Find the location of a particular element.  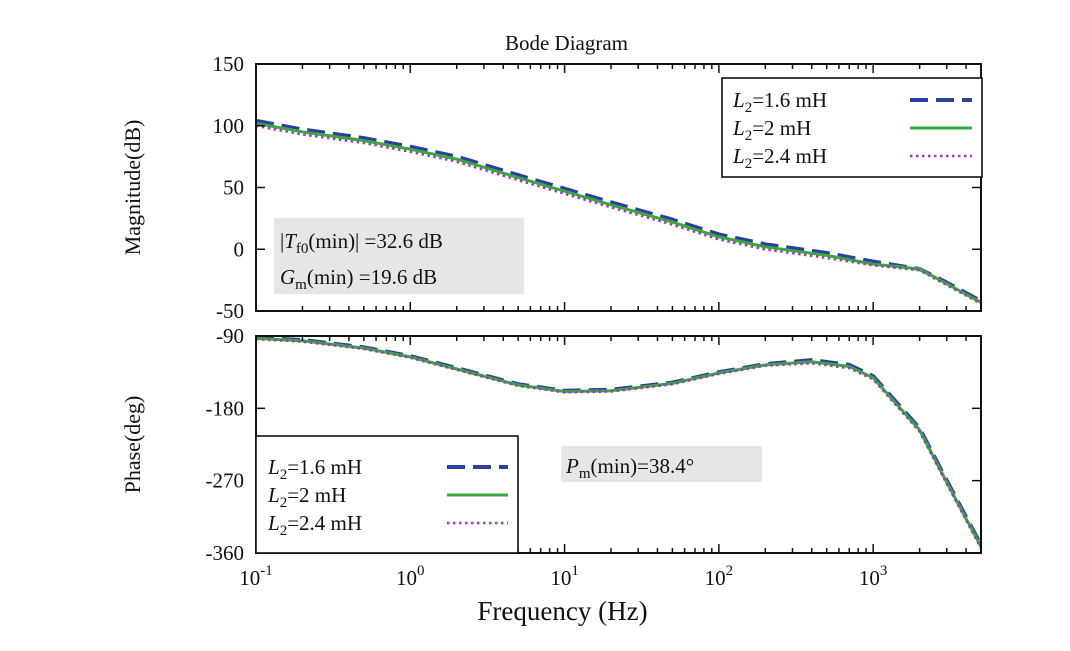

mag-y-tick-label: 100 is located at coordinates (229, 126).